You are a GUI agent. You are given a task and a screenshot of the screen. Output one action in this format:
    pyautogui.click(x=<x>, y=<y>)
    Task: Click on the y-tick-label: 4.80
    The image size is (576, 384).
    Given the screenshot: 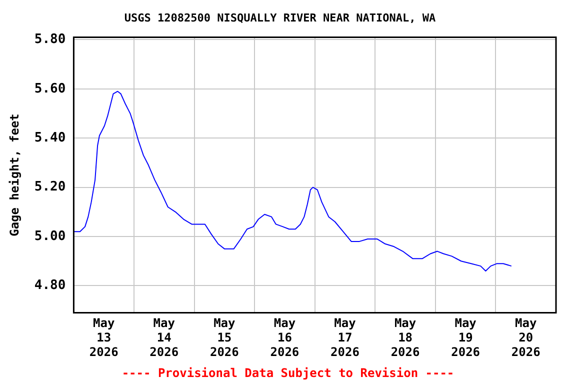 What is the action you would take?
    pyautogui.click(x=50, y=286)
    